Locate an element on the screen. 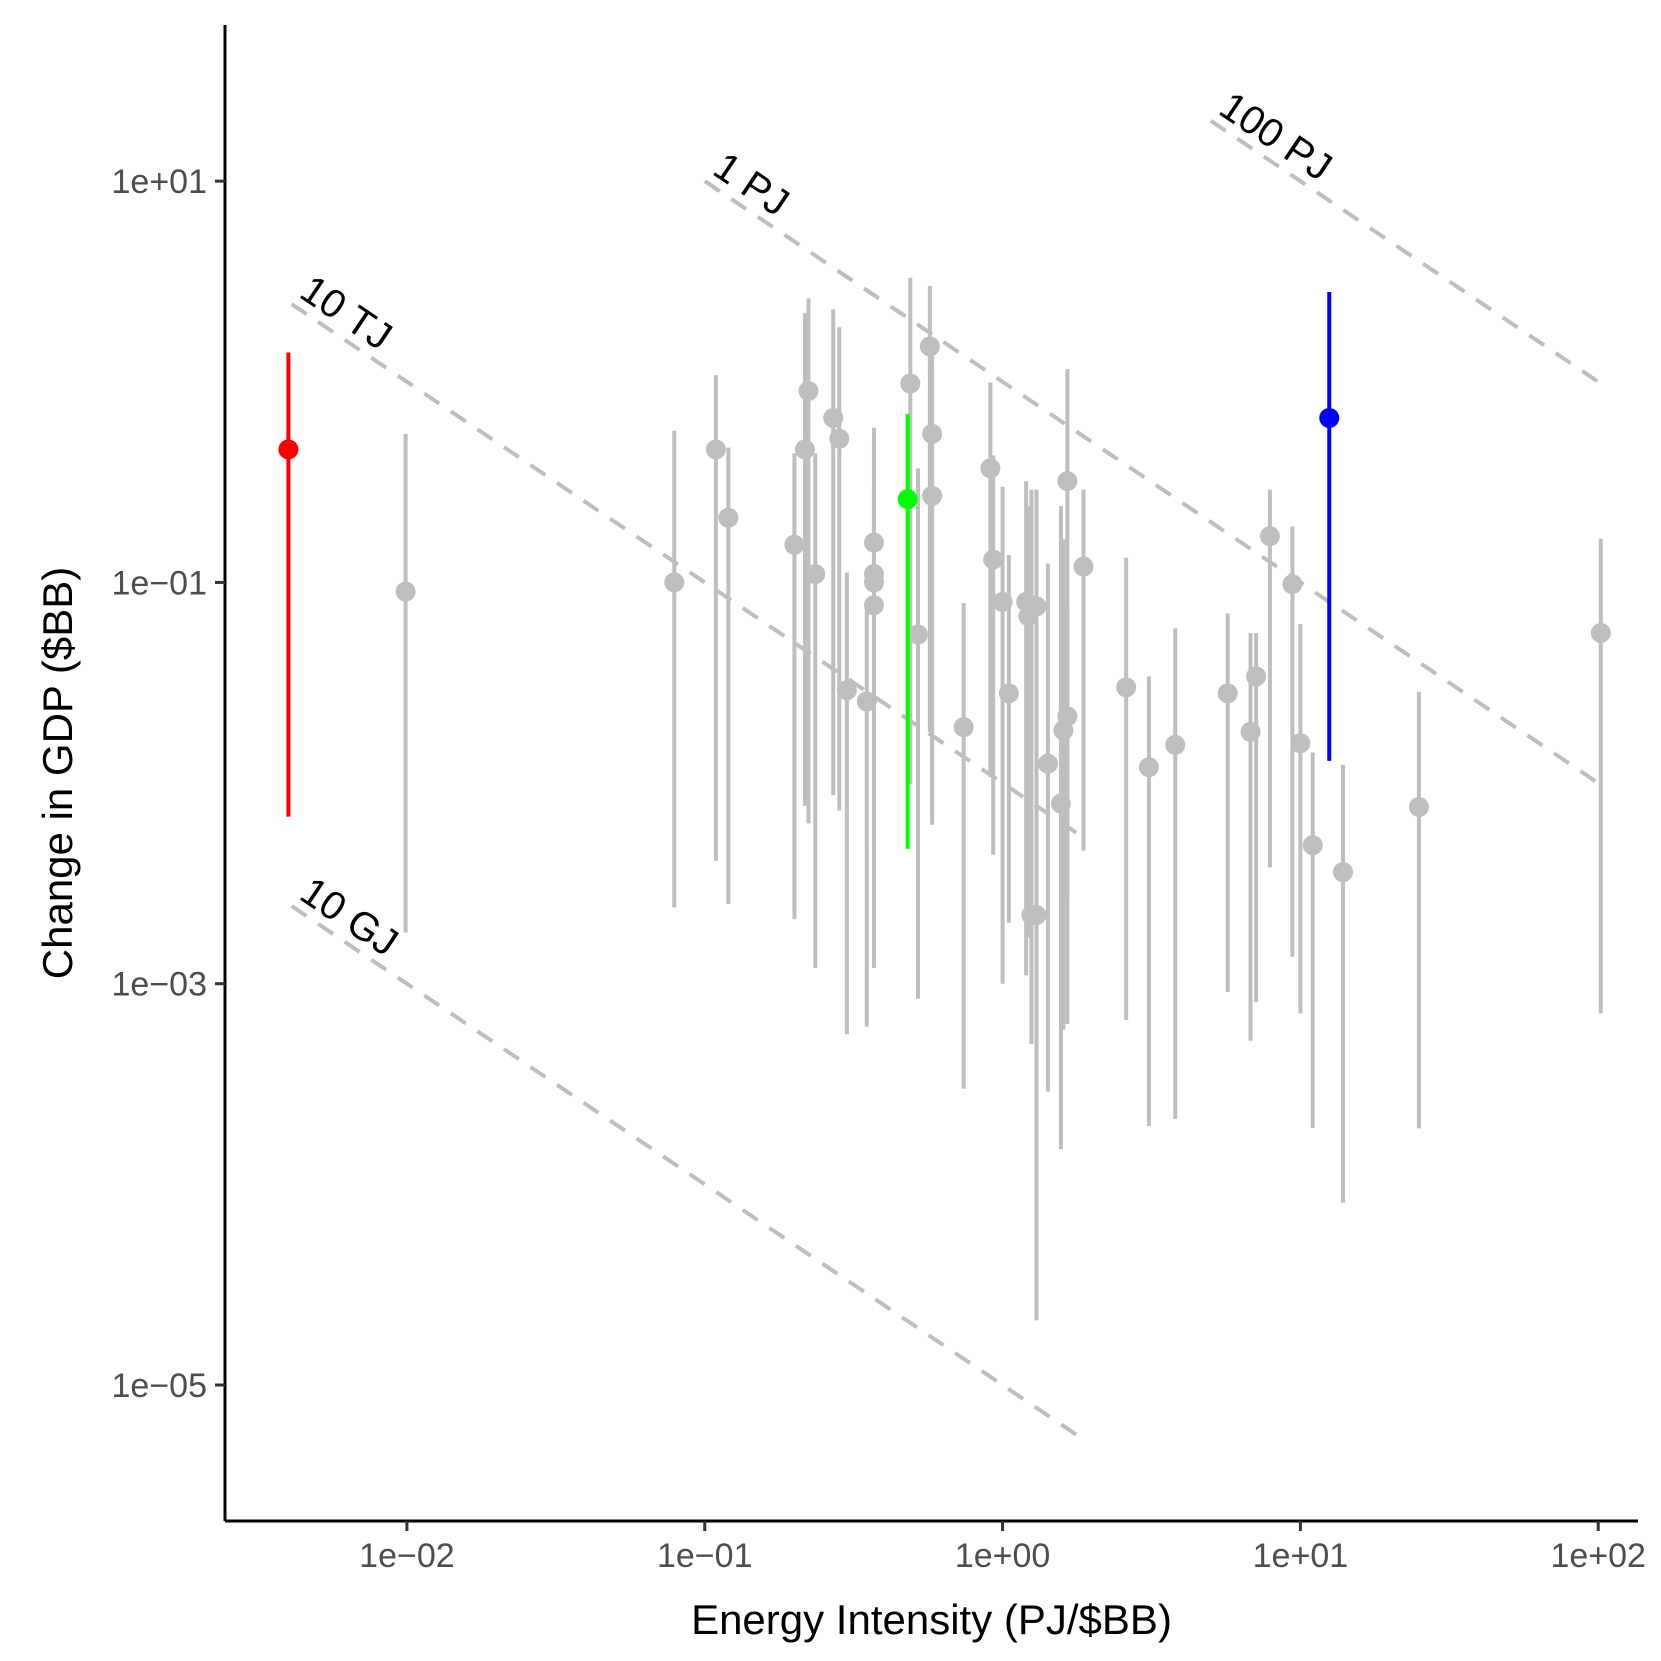 This screenshot has width=1661, height=1661. x-tick-label: 1e−02 is located at coordinates (407, 1556).